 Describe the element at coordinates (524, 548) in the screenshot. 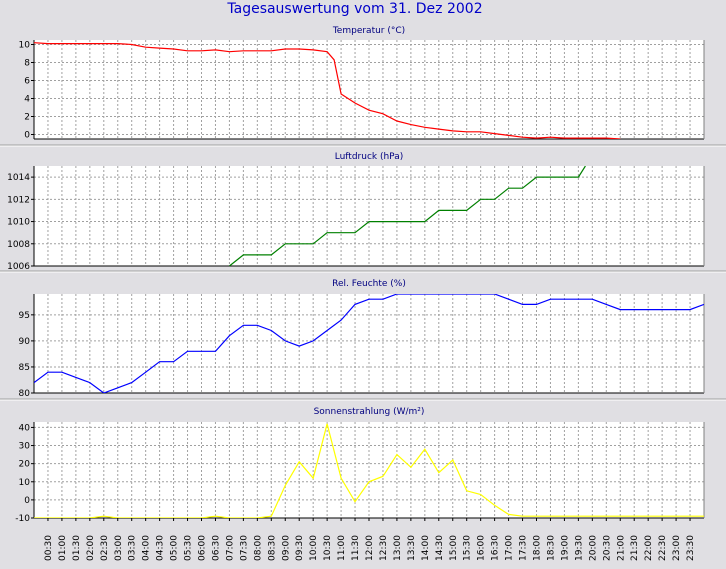

I see `x-tick-label: 17:30` at that location.